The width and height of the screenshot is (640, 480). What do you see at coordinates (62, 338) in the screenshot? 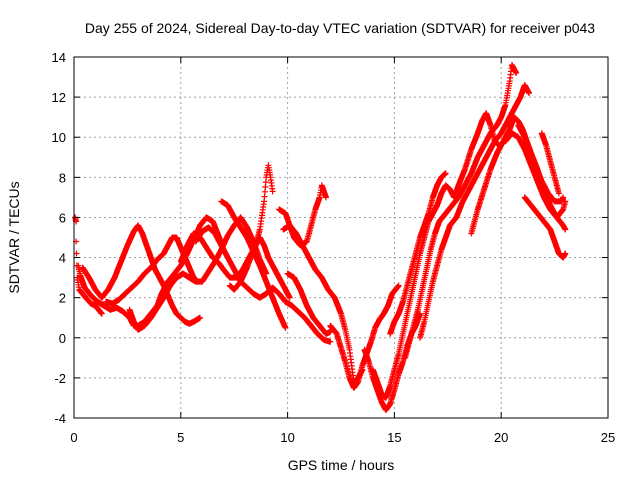
I see `y-tick-label: 0` at bounding box center [62, 338].